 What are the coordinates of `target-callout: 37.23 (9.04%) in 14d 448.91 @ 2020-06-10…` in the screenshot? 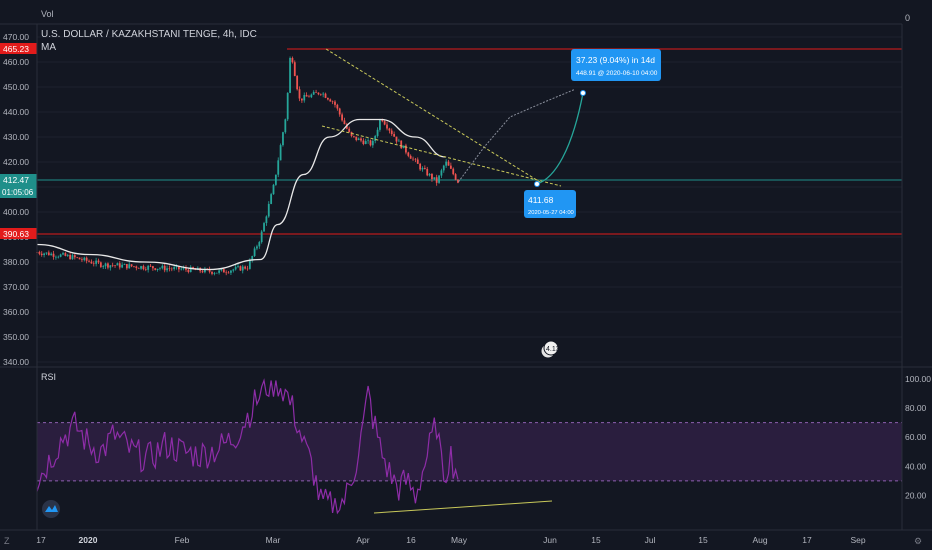 It's located at (616, 65).